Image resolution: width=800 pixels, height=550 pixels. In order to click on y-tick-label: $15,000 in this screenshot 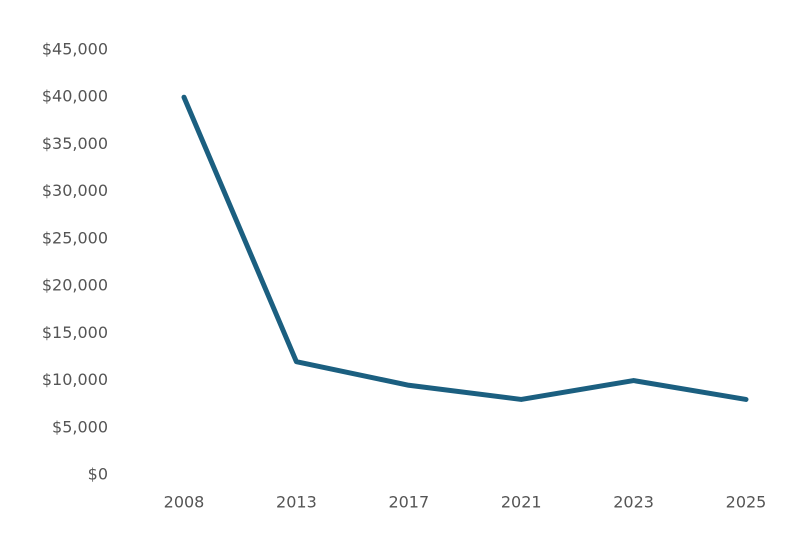, I will do `click(75, 332)`.